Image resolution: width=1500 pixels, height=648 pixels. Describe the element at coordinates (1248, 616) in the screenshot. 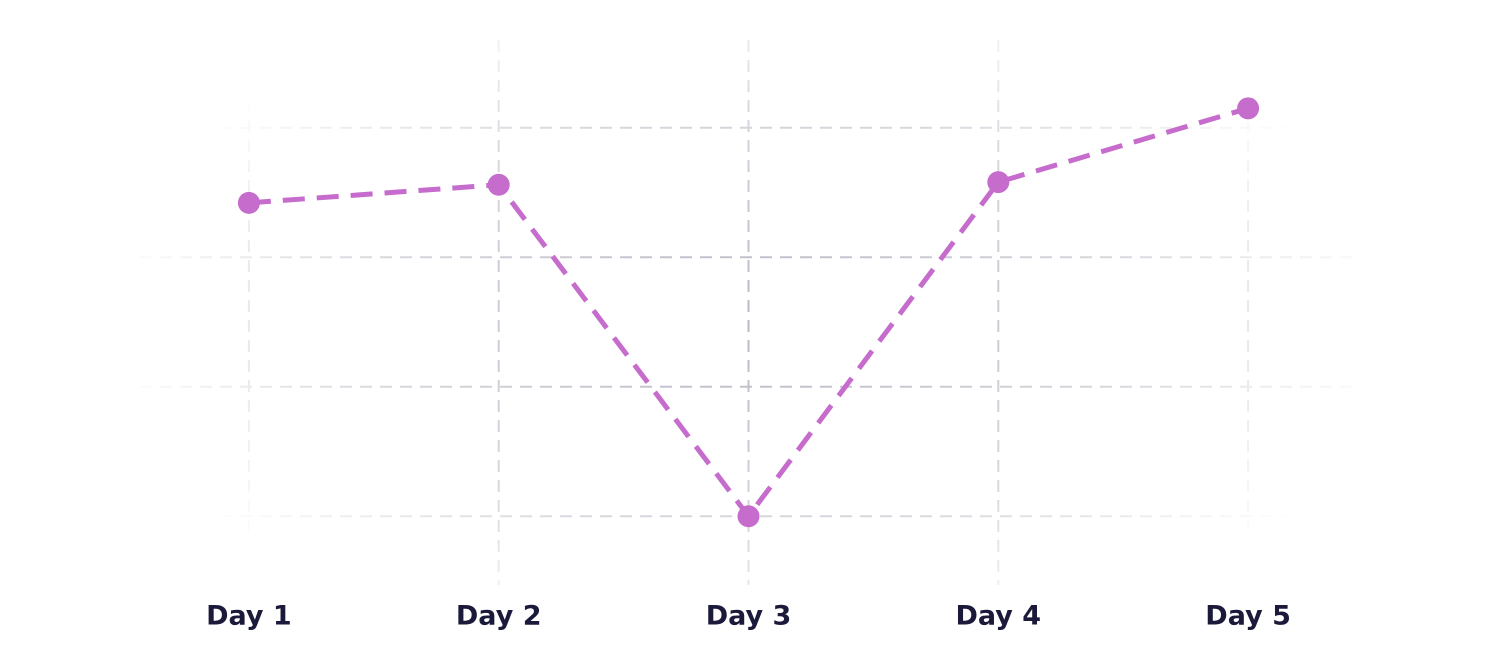

I see `x-tick-label: Day 5` at that location.